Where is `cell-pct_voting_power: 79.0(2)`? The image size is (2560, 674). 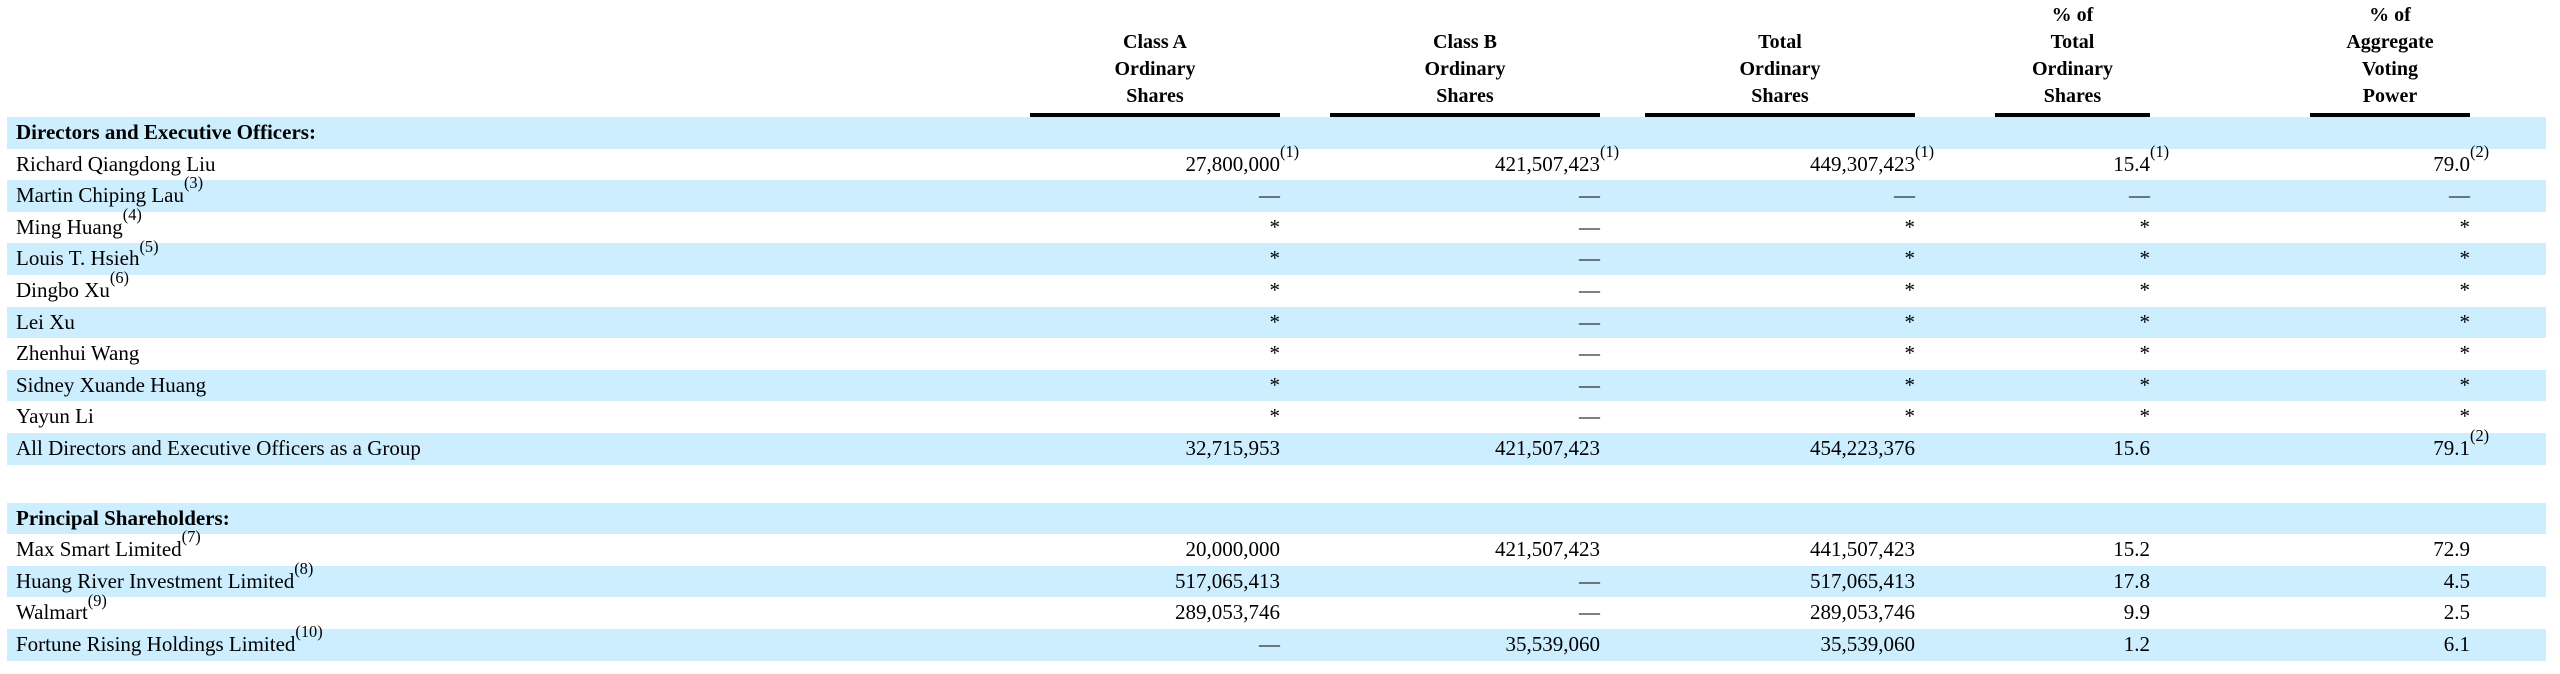
cell-pct_voting_power: 79.0(2) is located at coordinates (2461, 158).